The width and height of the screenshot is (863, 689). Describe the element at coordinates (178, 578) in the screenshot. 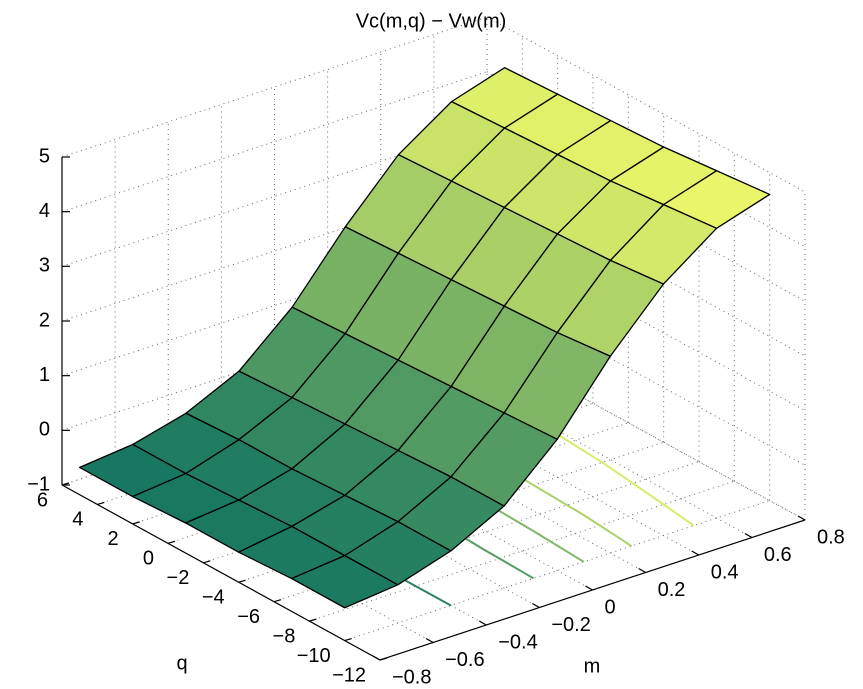

I see `y-tick-label: −2` at that location.